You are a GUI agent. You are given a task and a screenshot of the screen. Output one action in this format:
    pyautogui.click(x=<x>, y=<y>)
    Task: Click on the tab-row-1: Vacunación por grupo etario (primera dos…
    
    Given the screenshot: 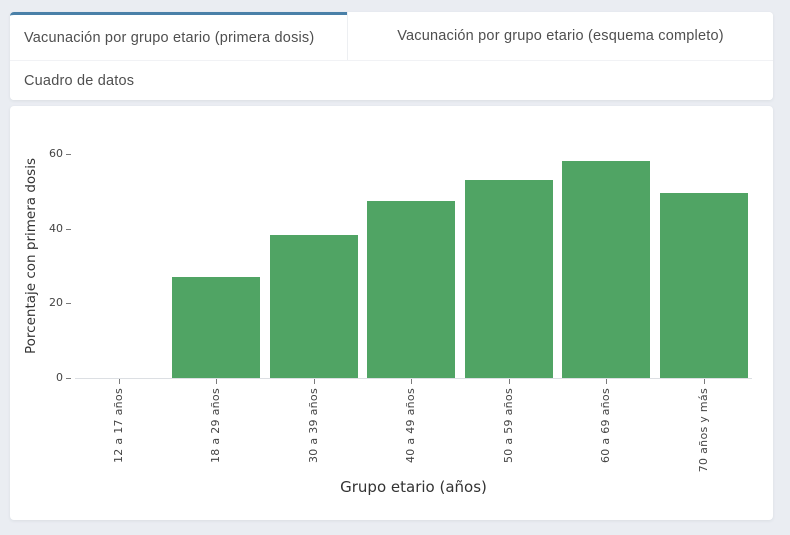 What is the action you would take?
    pyautogui.click(x=391, y=36)
    